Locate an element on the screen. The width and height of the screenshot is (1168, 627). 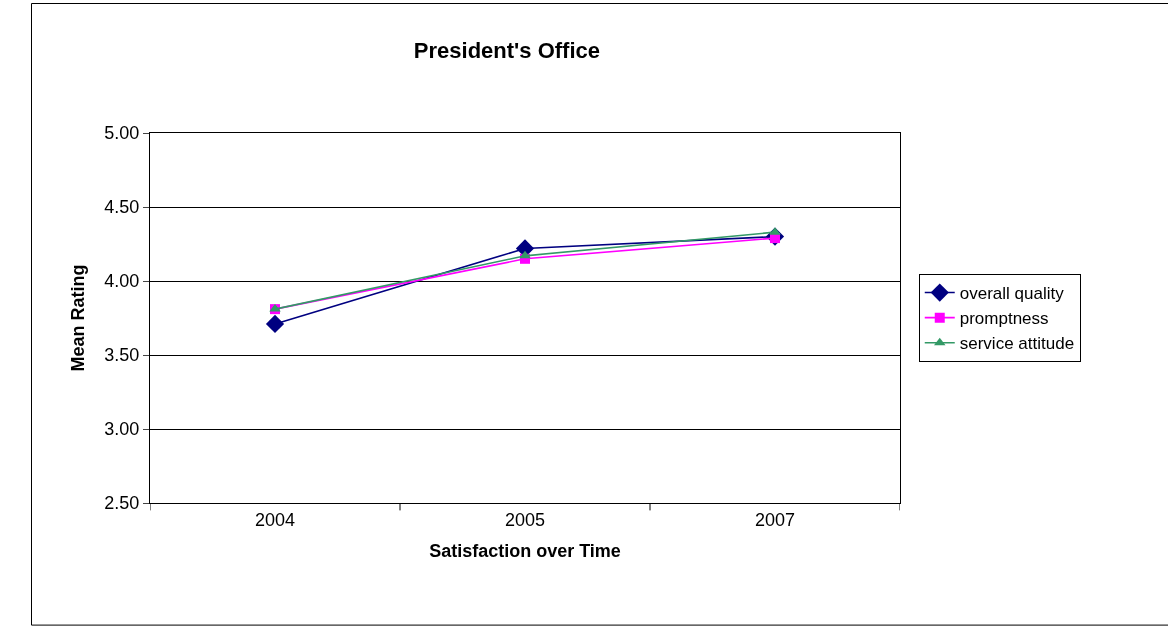
y-tick-label: 4.00 is located at coordinates (122, 281).